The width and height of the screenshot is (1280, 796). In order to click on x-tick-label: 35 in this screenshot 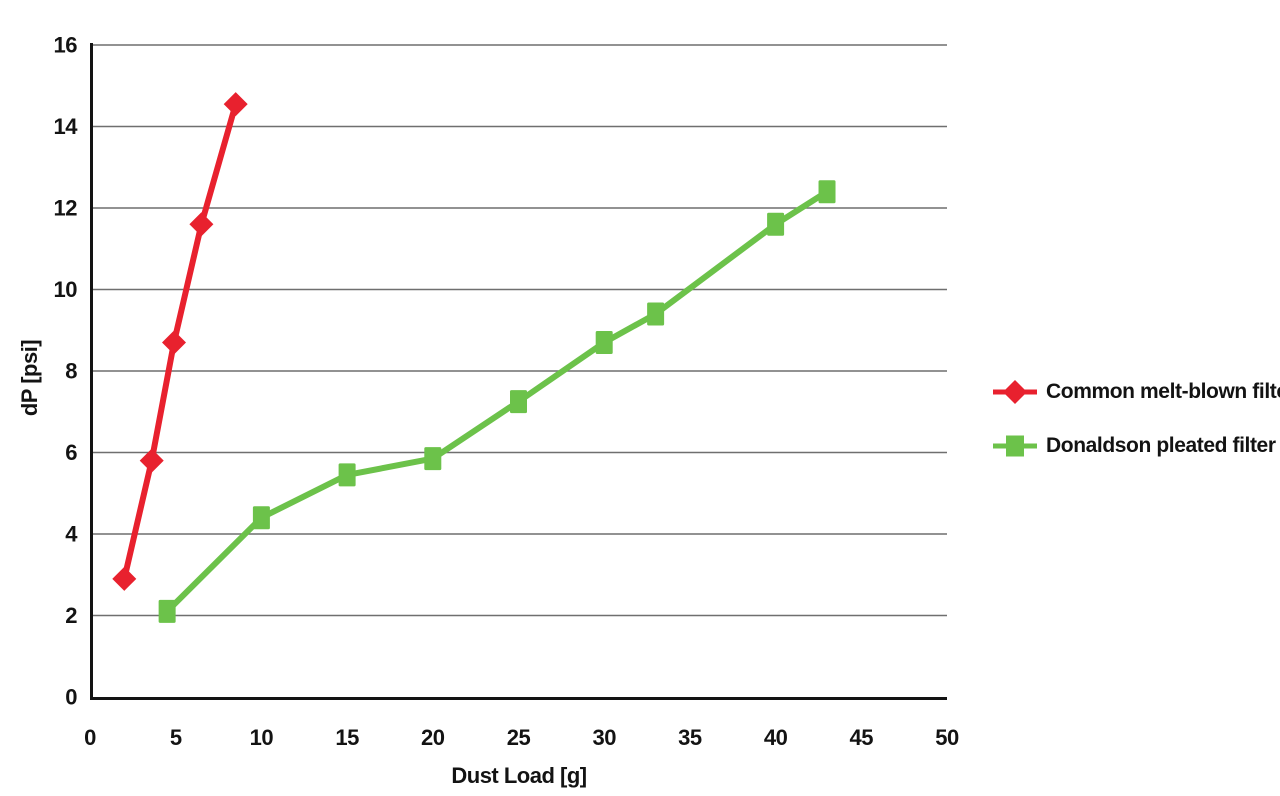, I will do `click(690, 737)`.